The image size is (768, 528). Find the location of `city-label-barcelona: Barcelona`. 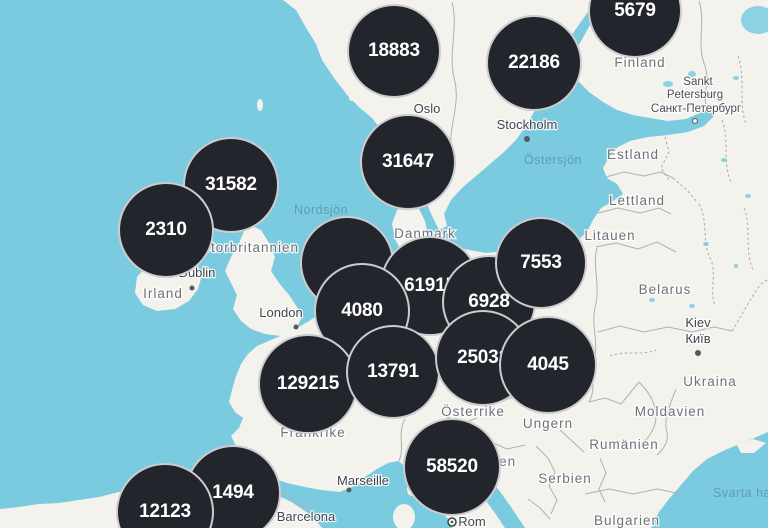

city-label-barcelona: Barcelona is located at coordinates (306, 516).